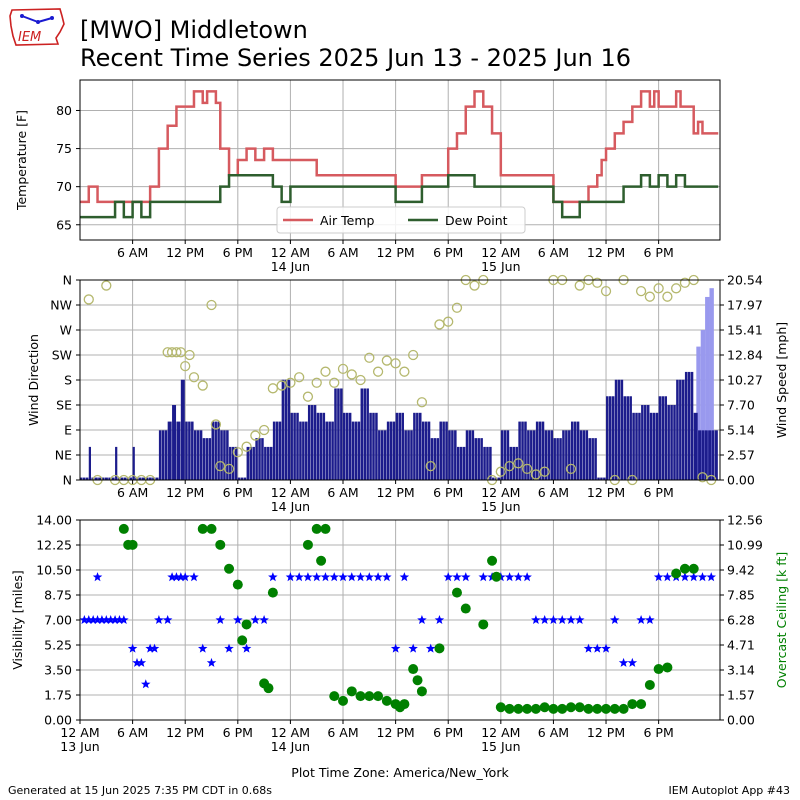  What do you see at coordinates (54, 570) in the screenshot?
I see `visibility-tick-label: 10.50` at bounding box center [54, 570].